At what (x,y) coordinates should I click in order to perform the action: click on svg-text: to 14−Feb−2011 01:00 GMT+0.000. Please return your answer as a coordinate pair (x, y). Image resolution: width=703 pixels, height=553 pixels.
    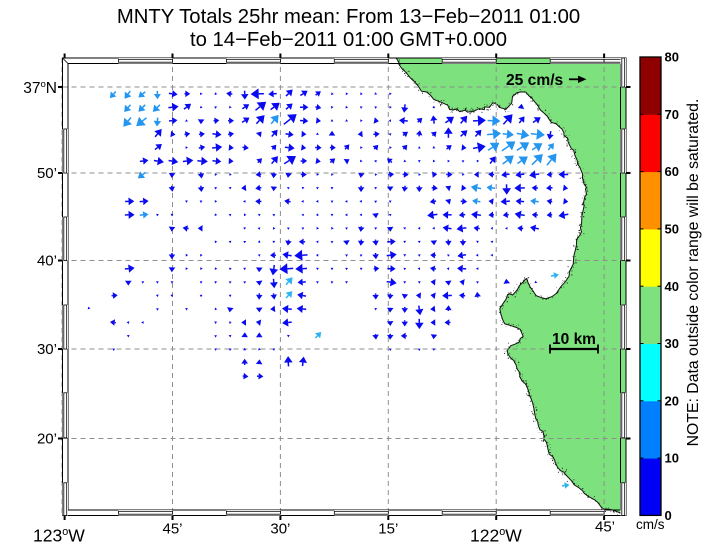
    Looking at the image, I should click on (348, 40).